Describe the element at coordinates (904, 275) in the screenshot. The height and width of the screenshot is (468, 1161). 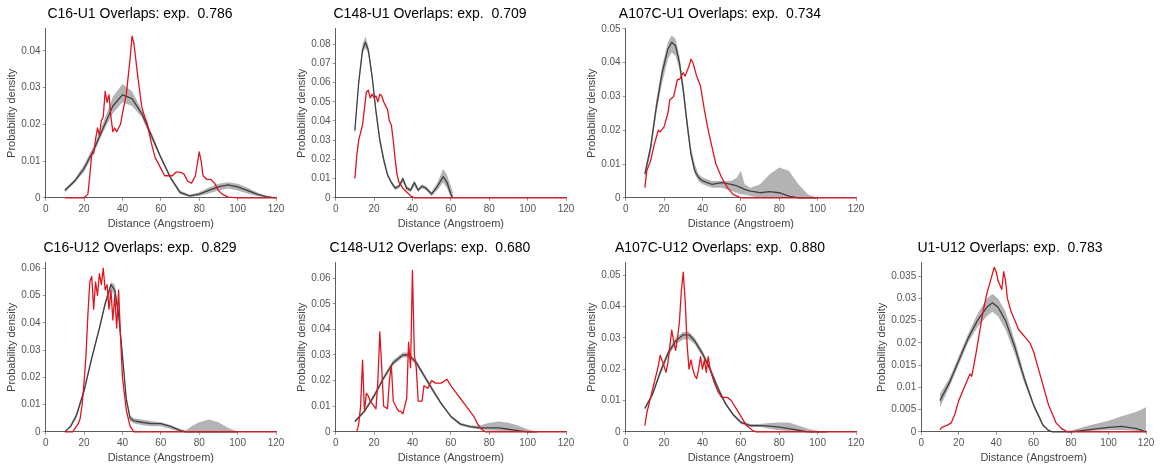
I see `y-tick-label: 0.035` at that location.